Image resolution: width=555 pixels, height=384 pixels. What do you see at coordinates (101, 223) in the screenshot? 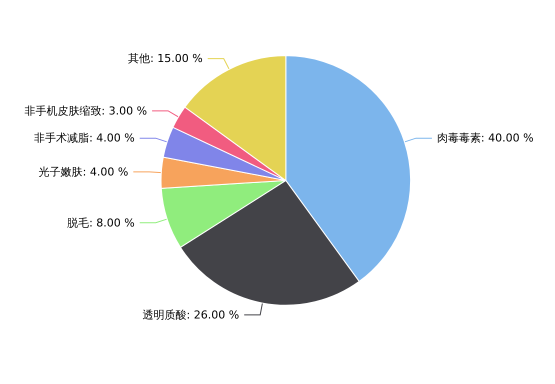
I see `slice-label: 脱毛: 8.00 %` at bounding box center [101, 223].